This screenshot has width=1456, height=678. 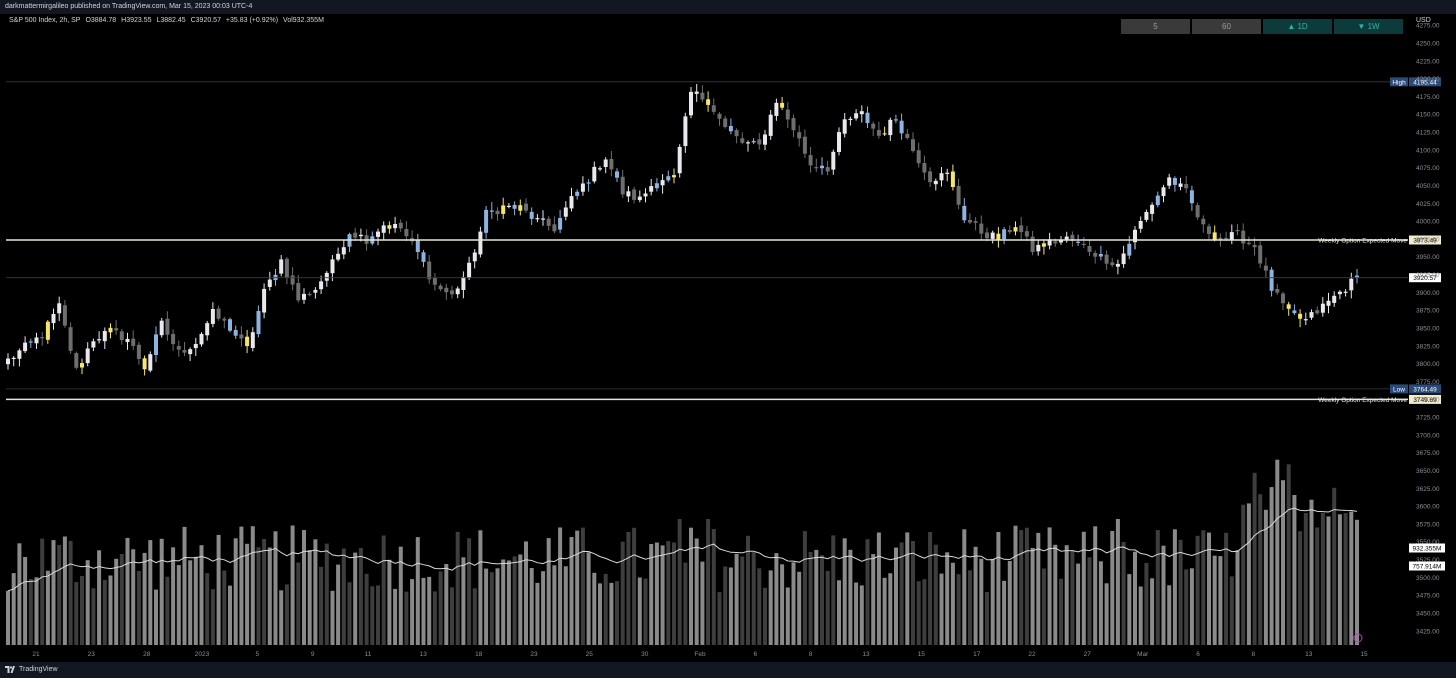 I want to click on bottom-bar, so click(x=728, y=670).